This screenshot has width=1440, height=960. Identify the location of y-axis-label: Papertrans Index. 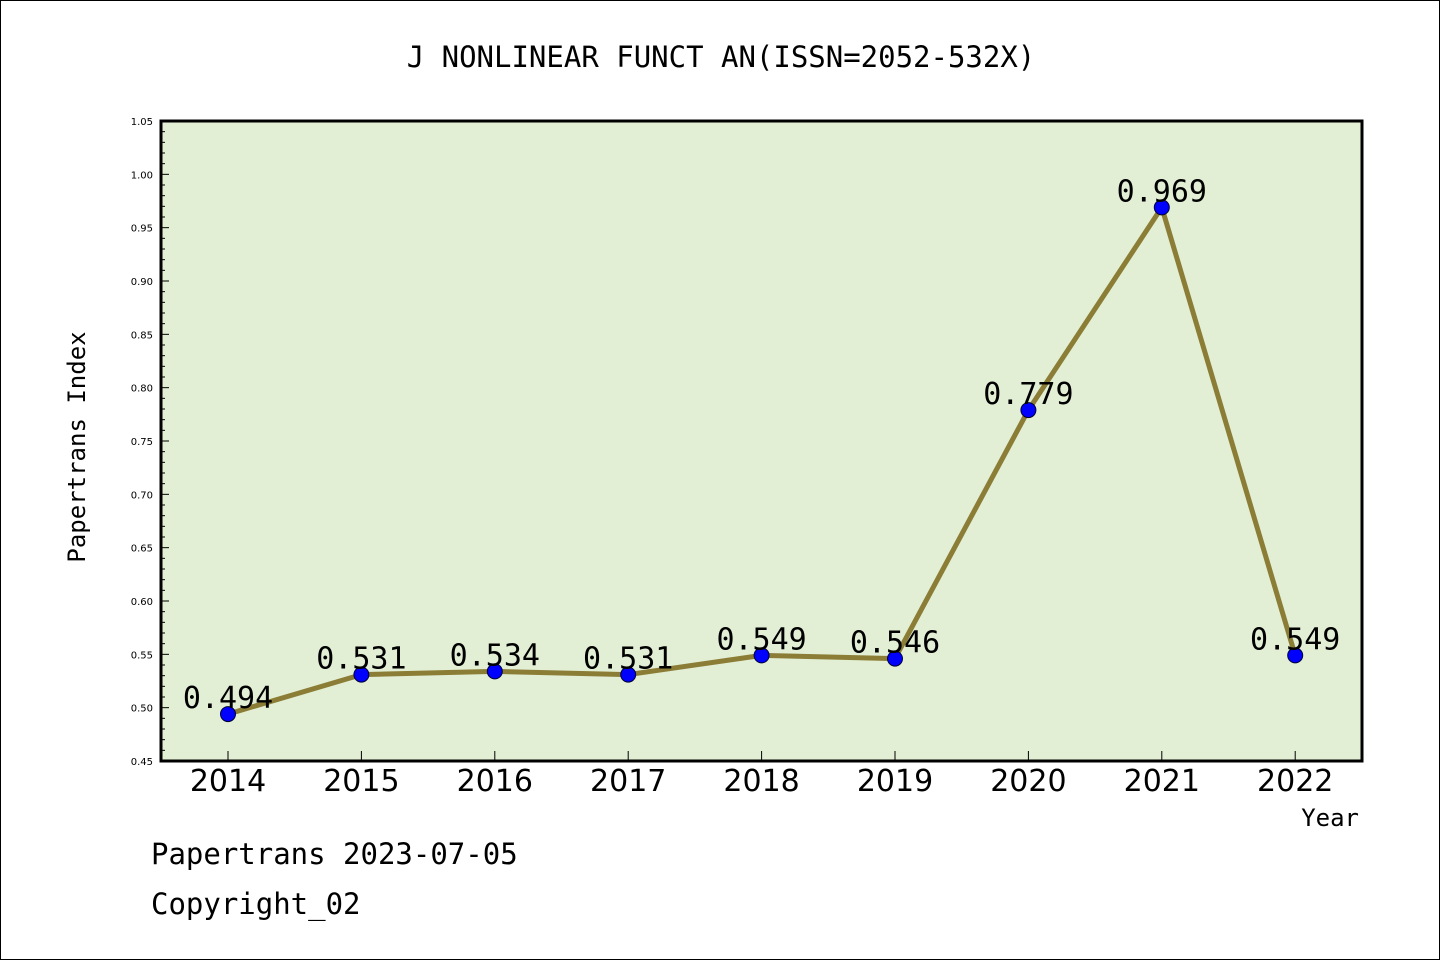
(77, 446).